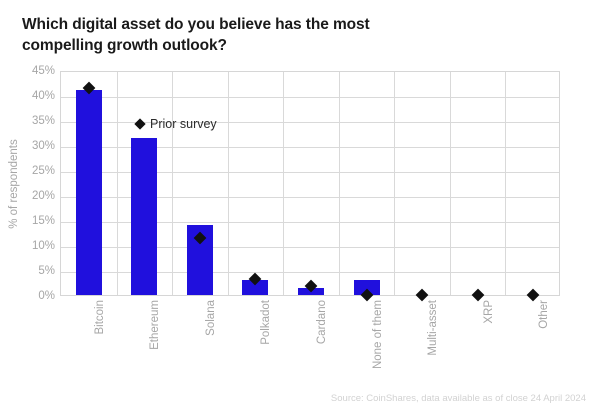 This screenshot has height=412, width=600. Describe the element at coordinates (43, 71) in the screenshot. I see `y-axis-tick-label: 45%` at that location.